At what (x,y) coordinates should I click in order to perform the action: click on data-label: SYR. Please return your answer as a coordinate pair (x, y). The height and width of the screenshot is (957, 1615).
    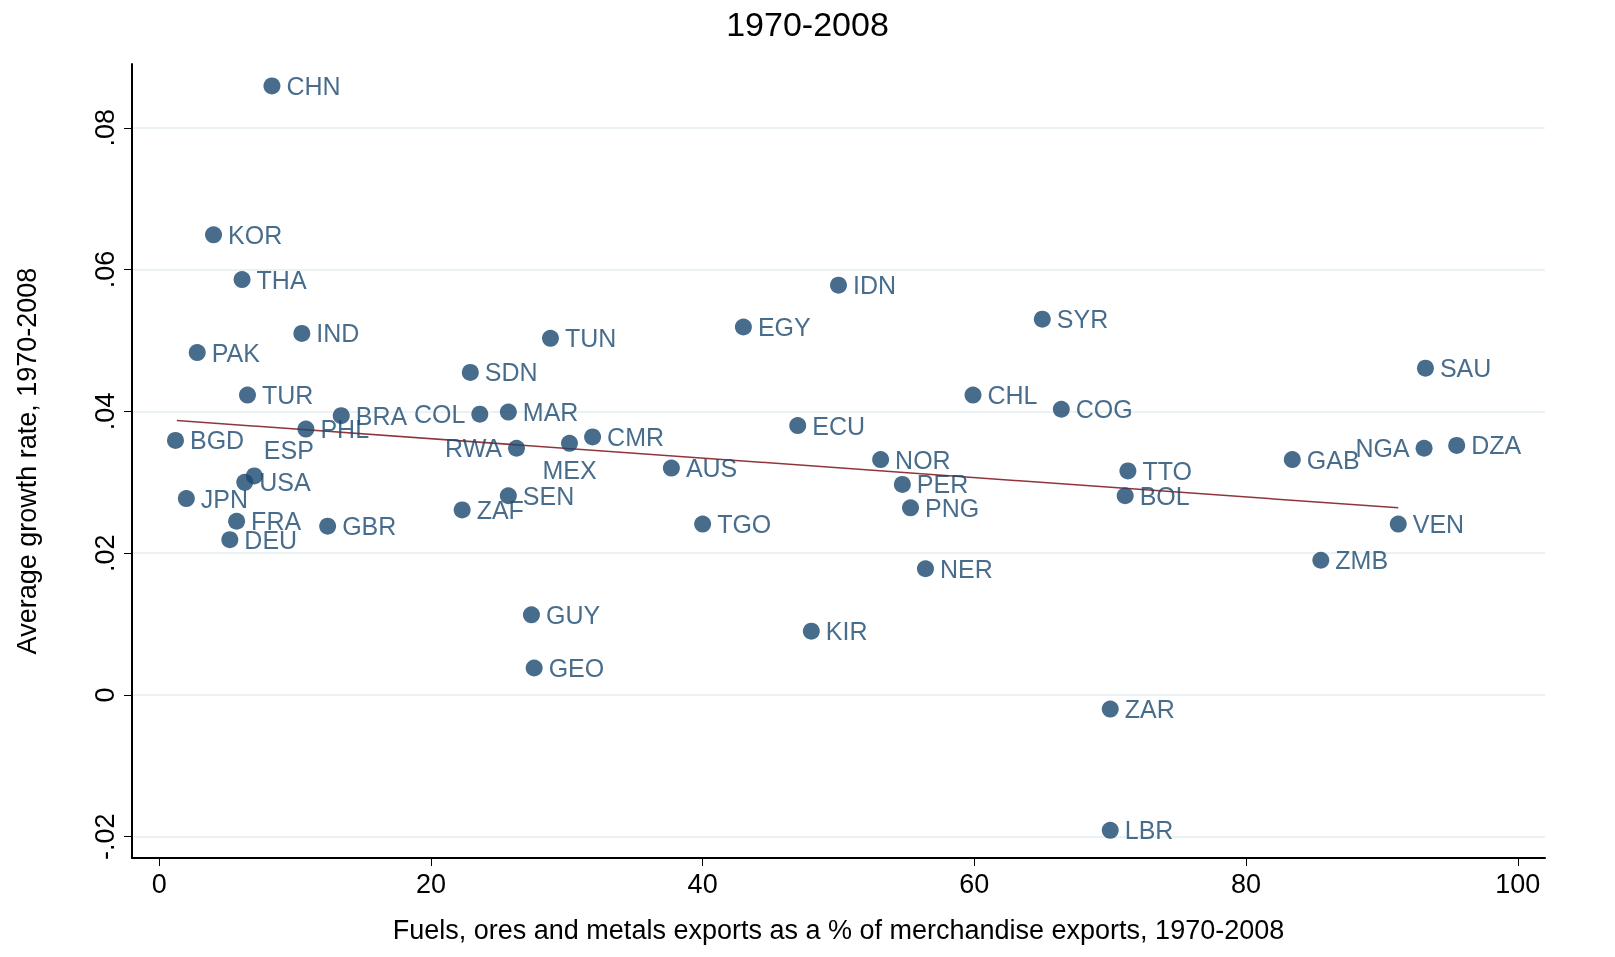
    Looking at the image, I should click on (1082, 319).